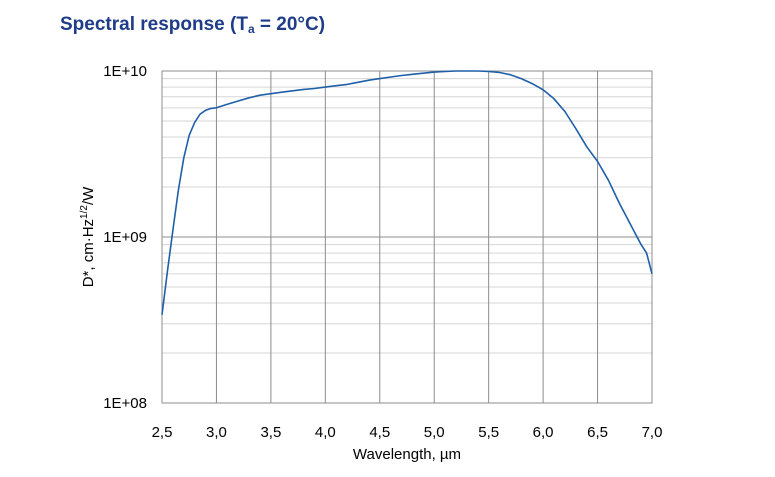 This screenshot has height=477, width=775. Describe the element at coordinates (488, 432) in the screenshot. I see `x-tick-label: 5,5` at that location.